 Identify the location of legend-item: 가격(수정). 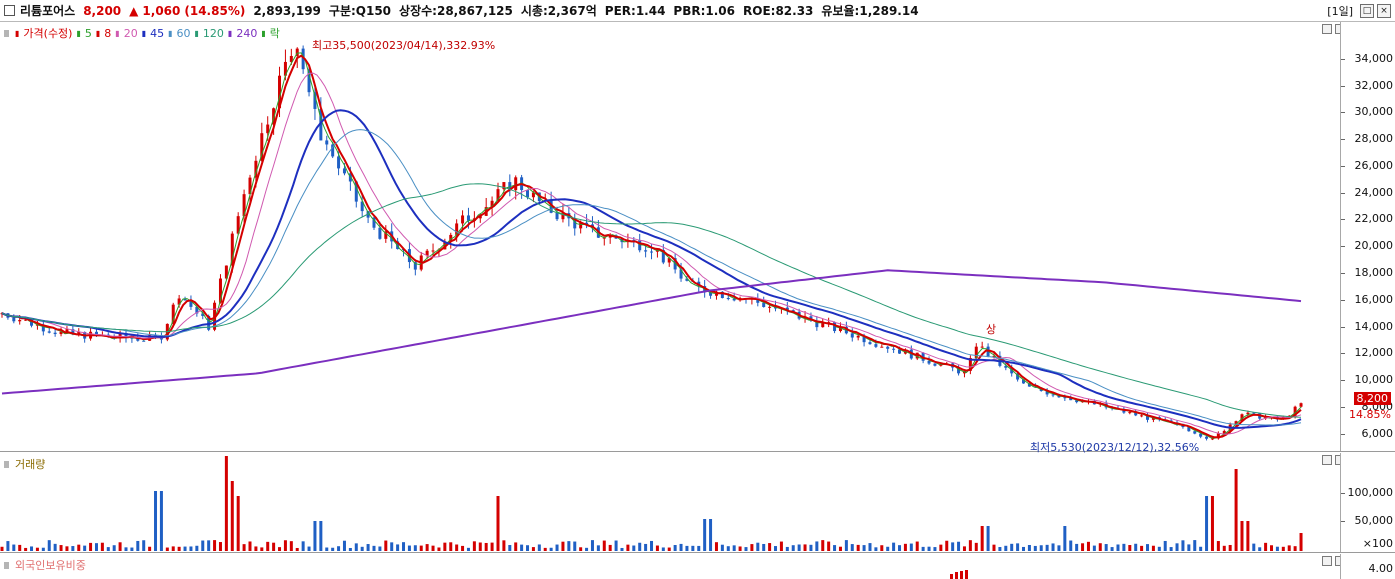
(48, 33).